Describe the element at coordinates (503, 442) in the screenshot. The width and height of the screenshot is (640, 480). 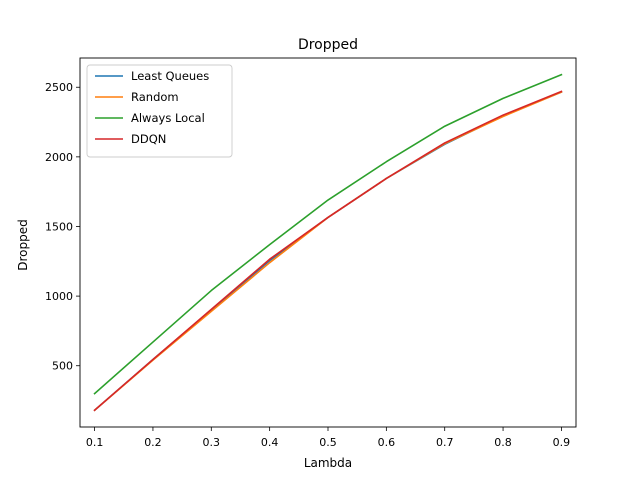
I see `x-tick-label: 0.8` at that location.